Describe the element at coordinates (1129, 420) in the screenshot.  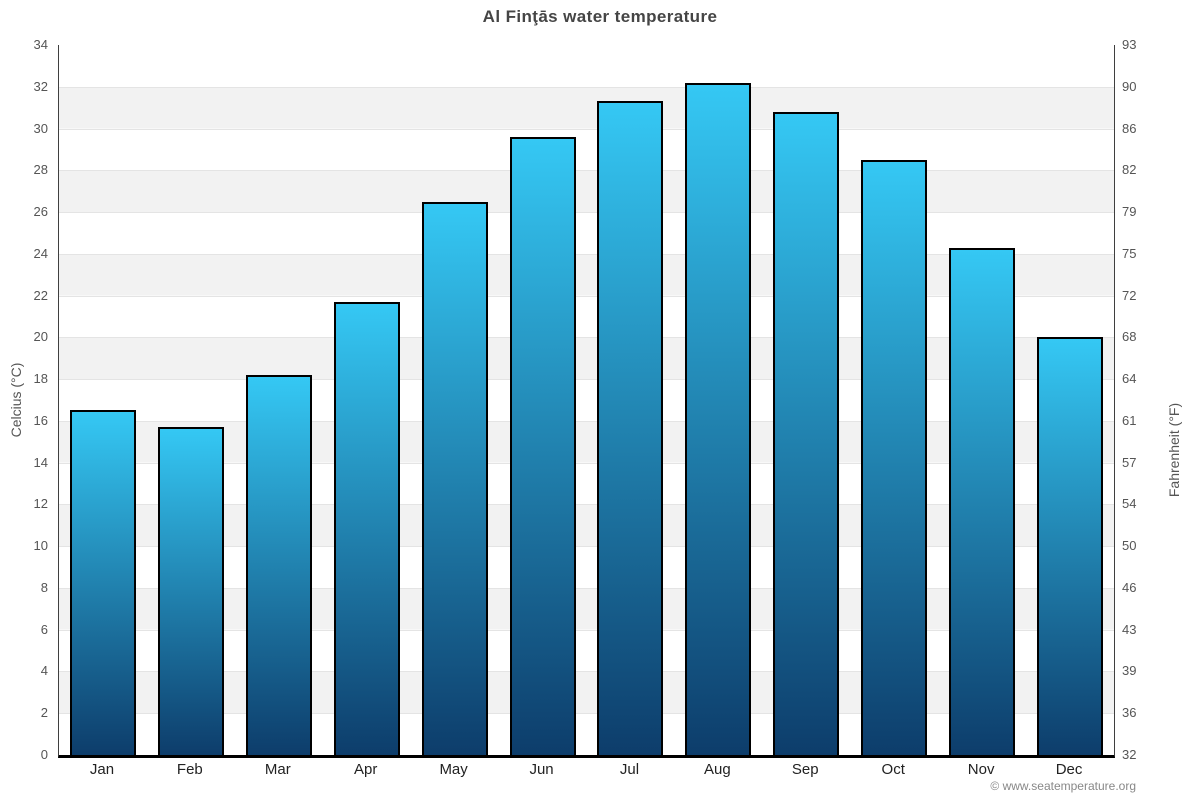
I see `fahrenheit-tick-label-61: 61` at that location.